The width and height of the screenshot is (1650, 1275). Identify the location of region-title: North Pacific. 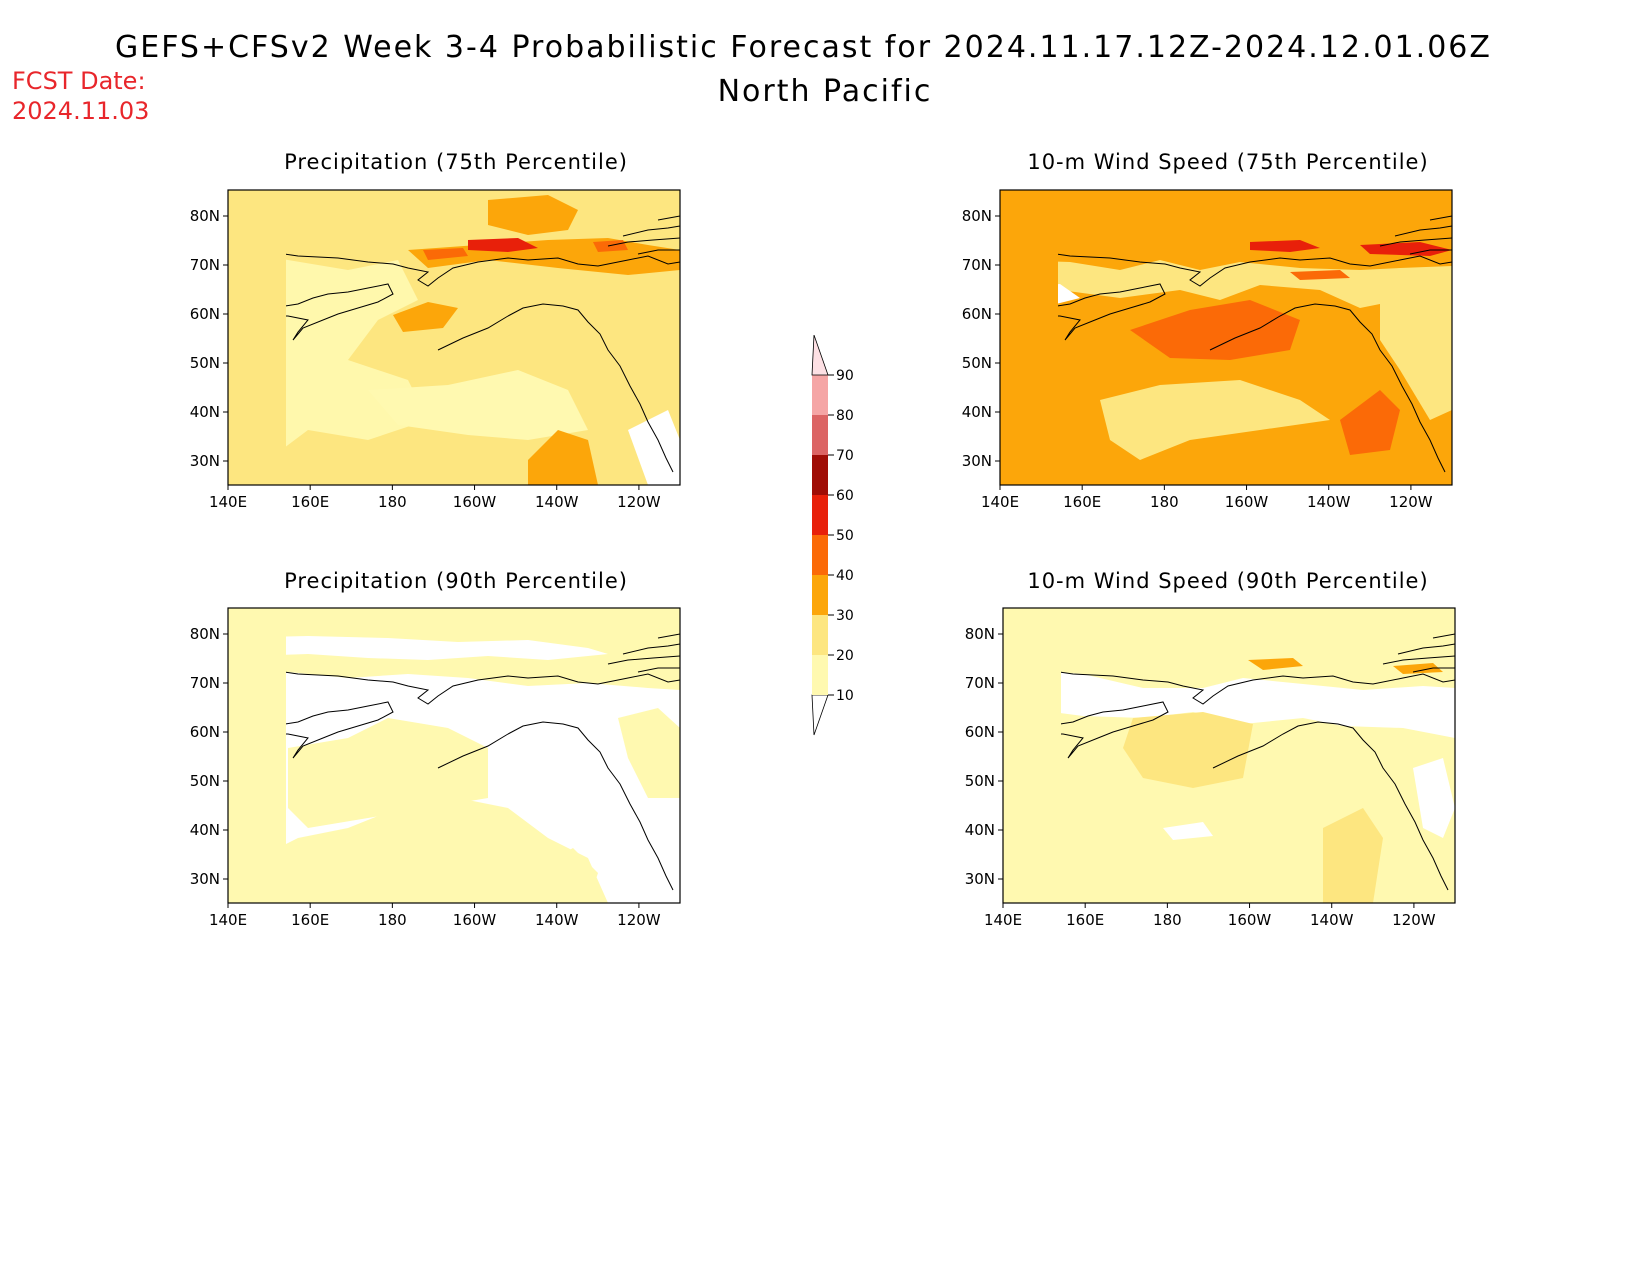
(825, 91).